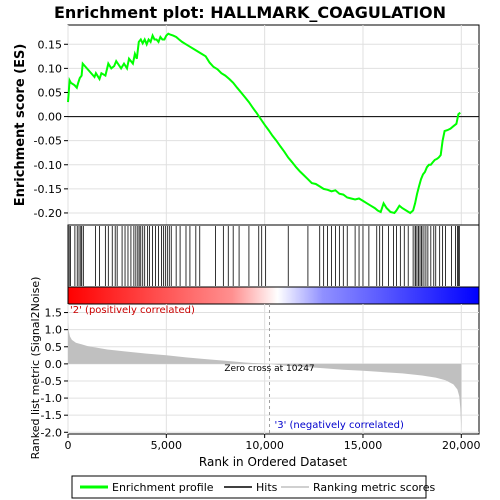 This screenshot has width=500, height=500. What do you see at coordinates (54, 313) in the screenshot?
I see `ranked-metric-y-tick-label: 1.5` at bounding box center [54, 313].